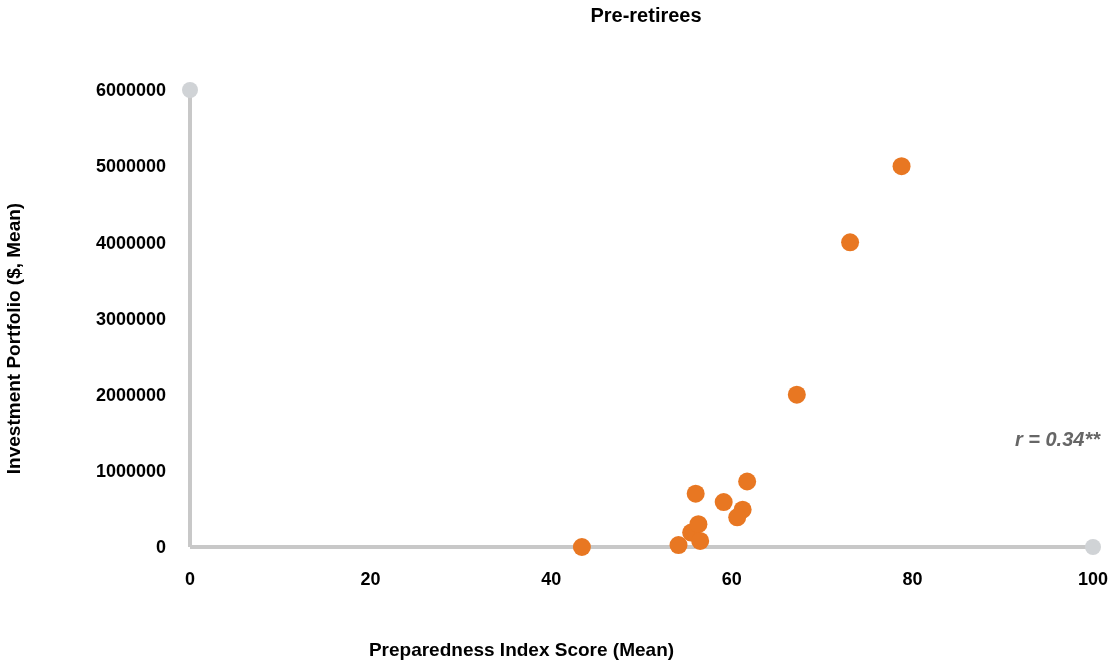 The width and height of the screenshot is (1112, 666). What do you see at coordinates (13, 338) in the screenshot?
I see `y-axis-title: Investment Portfolio ($, Mean)` at bounding box center [13, 338].